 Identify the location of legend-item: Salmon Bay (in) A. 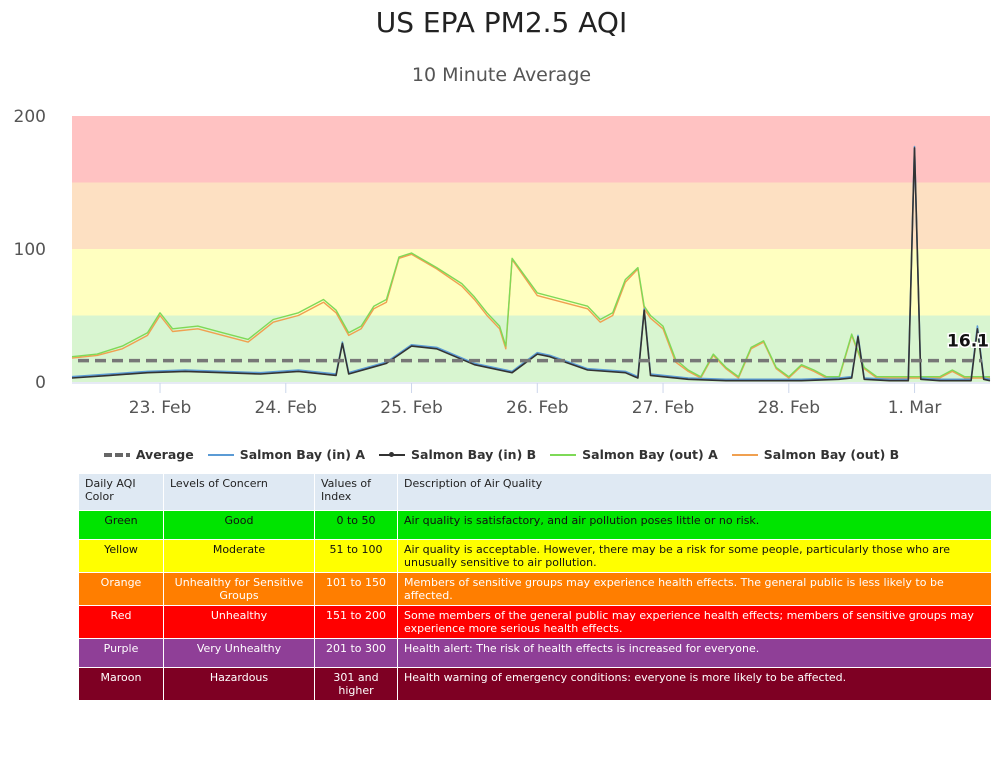
(286, 454).